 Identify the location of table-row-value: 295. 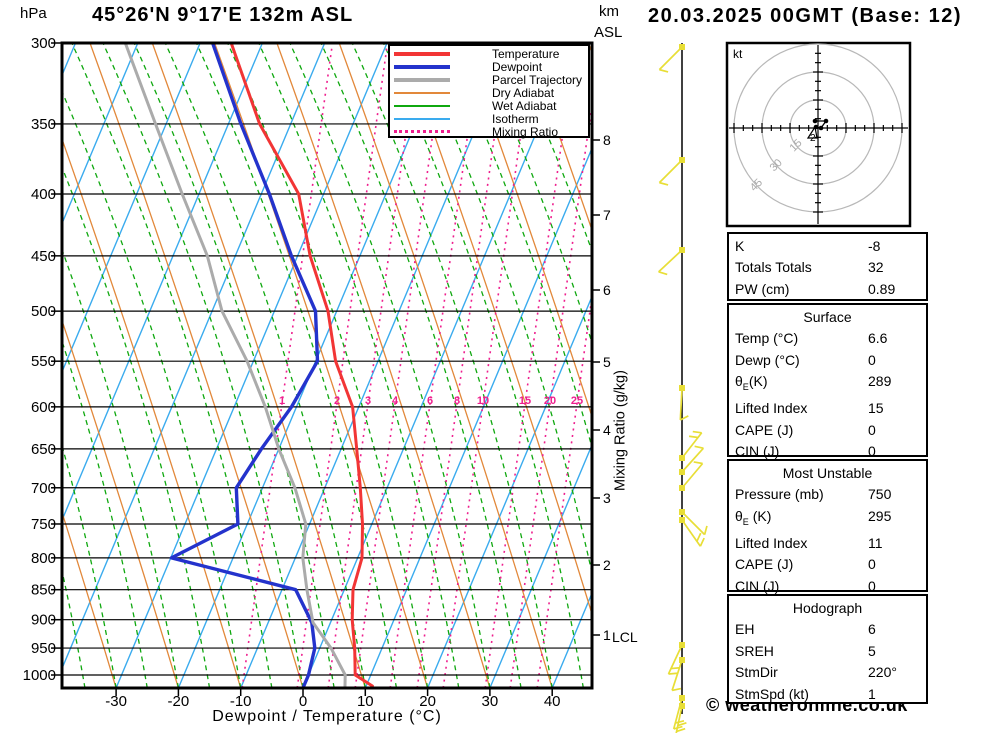
(880, 515).